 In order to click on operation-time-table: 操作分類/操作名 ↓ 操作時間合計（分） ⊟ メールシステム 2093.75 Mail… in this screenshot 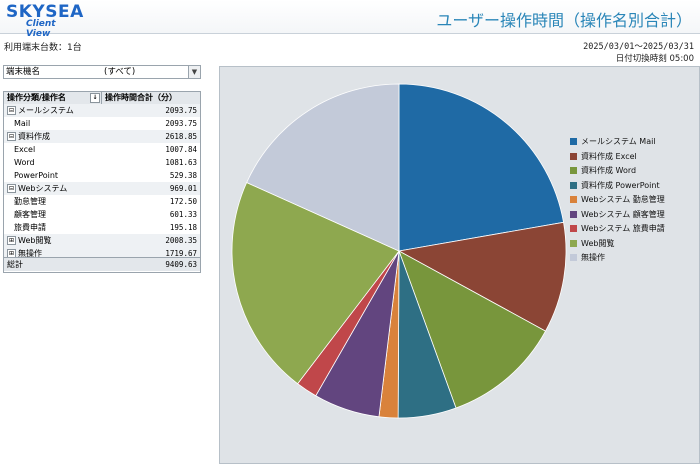, I will do `click(102, 182)`.